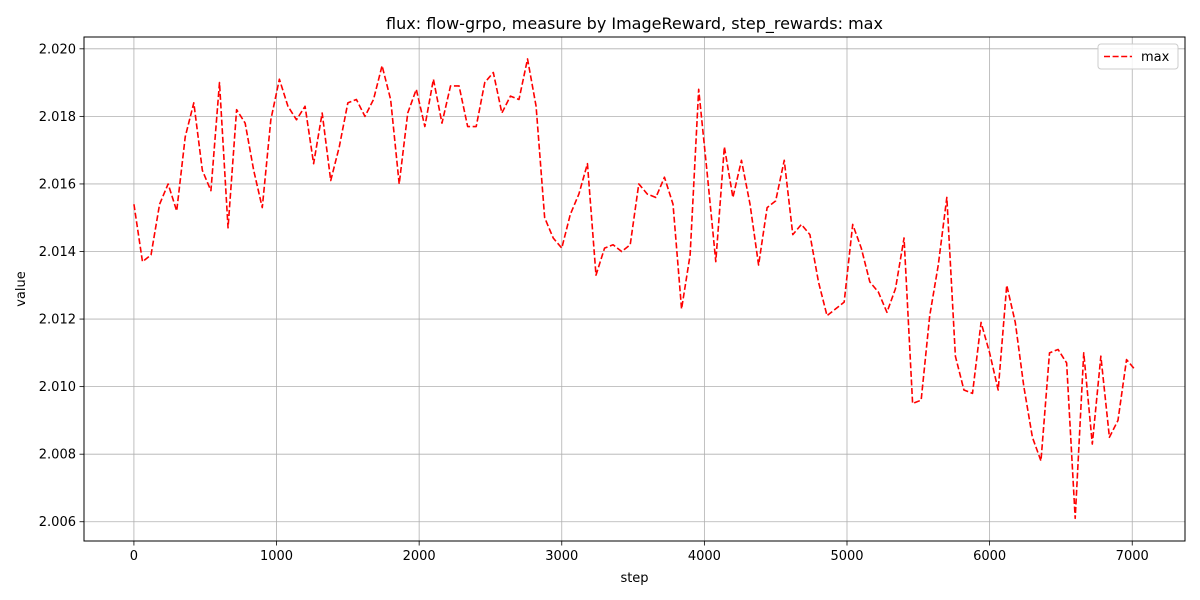  What do you see at coordinates (989, 556) in the screenshot?
I see `x-tick-label: 6000` at bounding box center [989, 556].